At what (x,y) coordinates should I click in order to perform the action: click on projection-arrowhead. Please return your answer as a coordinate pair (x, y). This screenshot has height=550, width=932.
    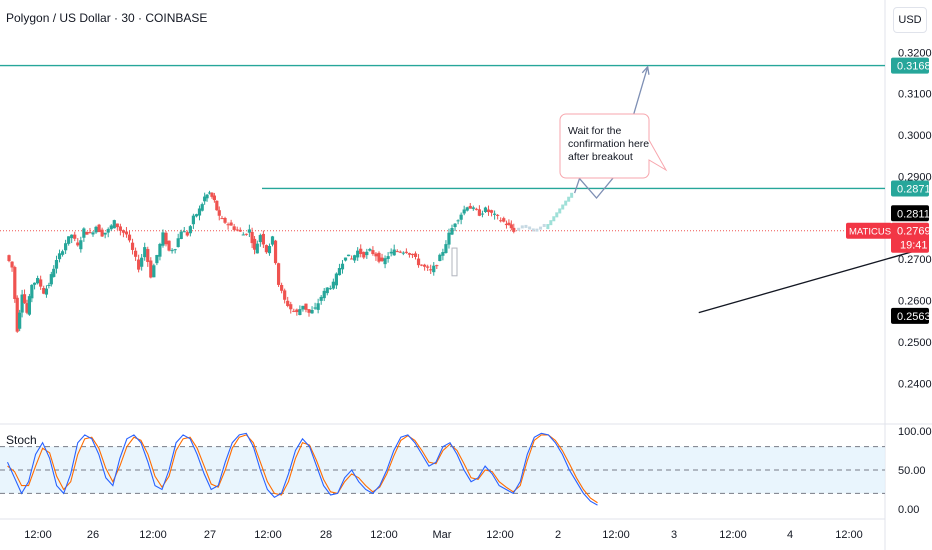
    Looking at the image, I should click on (645, 70).